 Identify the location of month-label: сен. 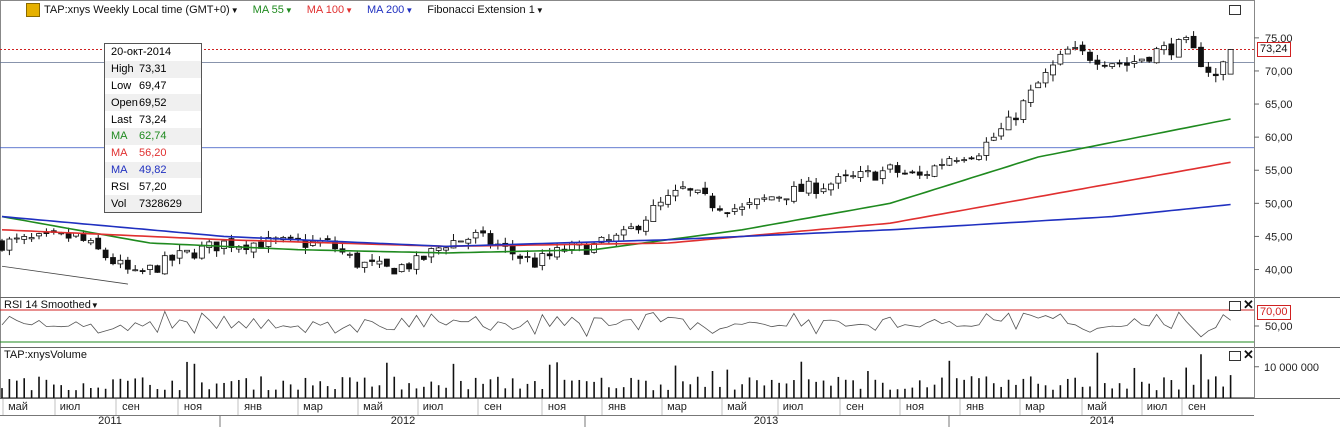
(855, 407).